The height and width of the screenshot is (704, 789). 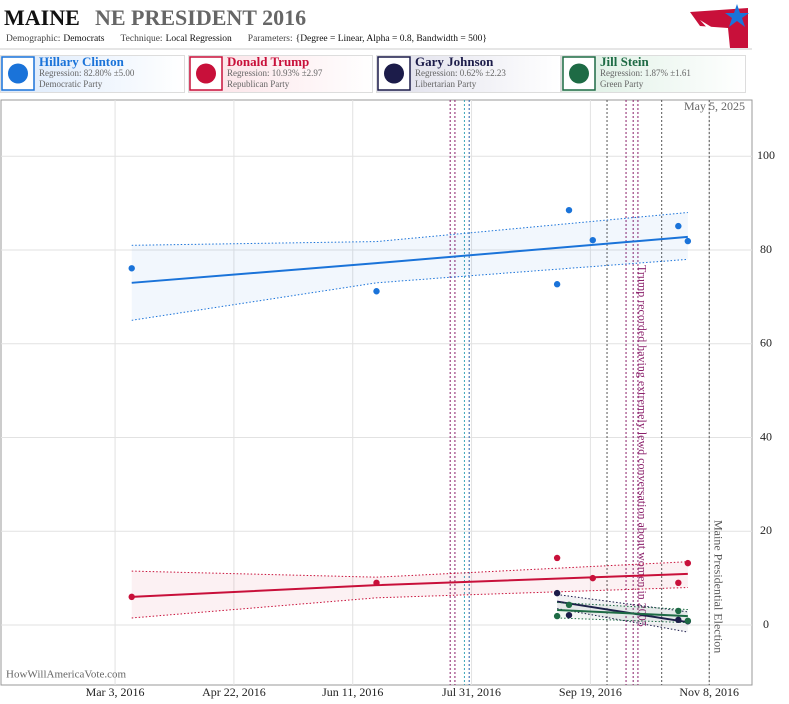 I want to click on date-label: May 5, 2025, so click(x=714, y=106).